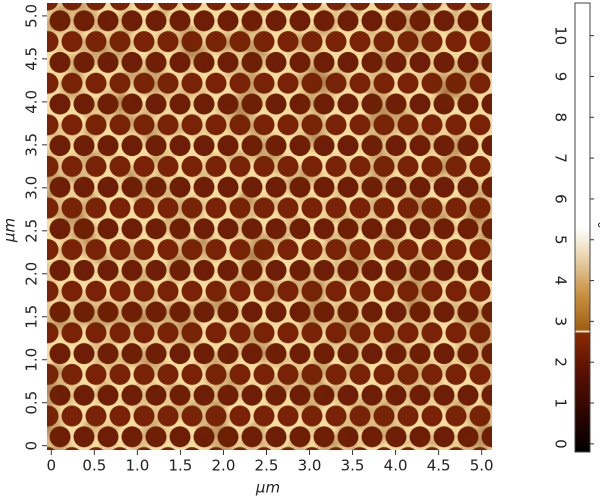 The width and height of the screenshot is (600, 499). Describe the element at coordinates (180, 466) in the screenshot. I see `x-tick-label: 1.5` at that location.